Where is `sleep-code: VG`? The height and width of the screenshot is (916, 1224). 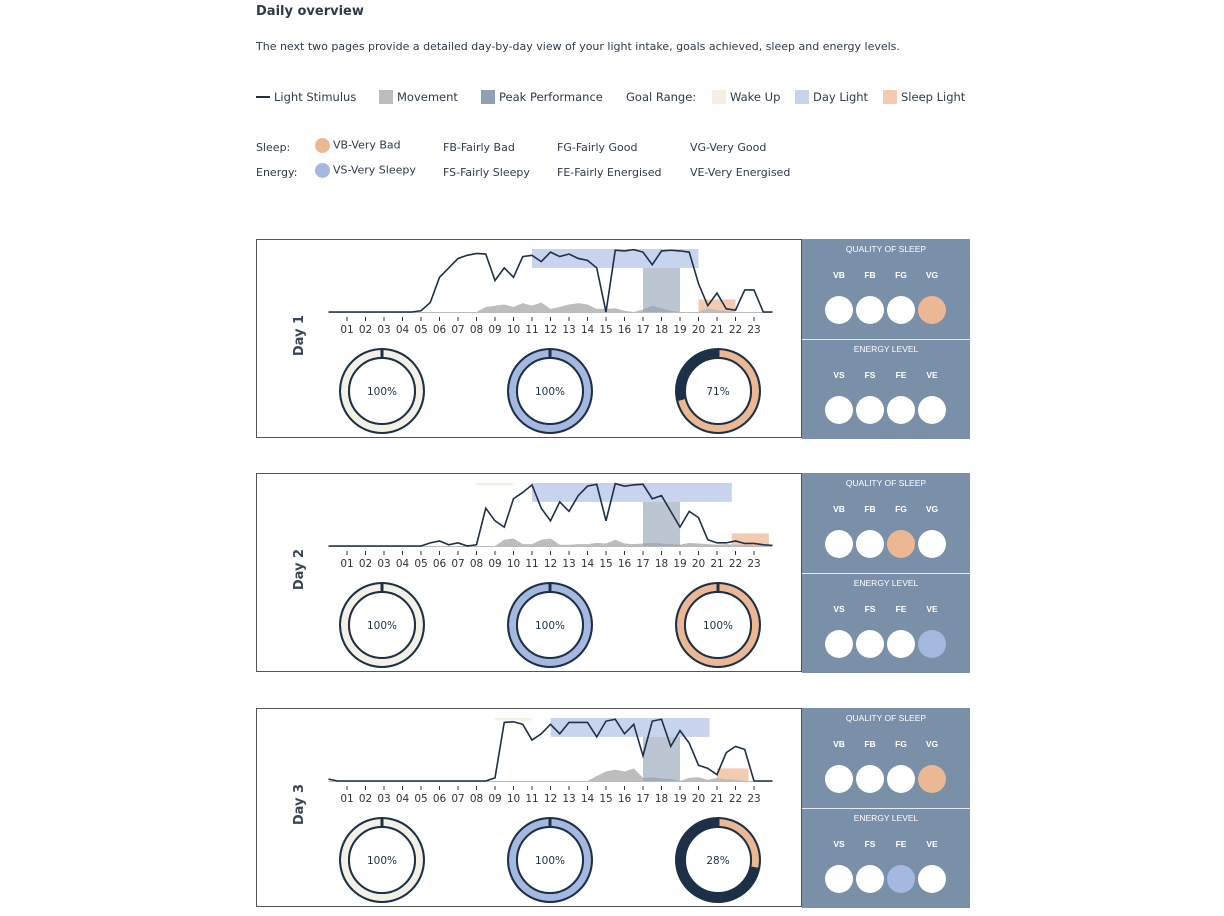 sleep-code: VG is located at coordinates (932, 744).